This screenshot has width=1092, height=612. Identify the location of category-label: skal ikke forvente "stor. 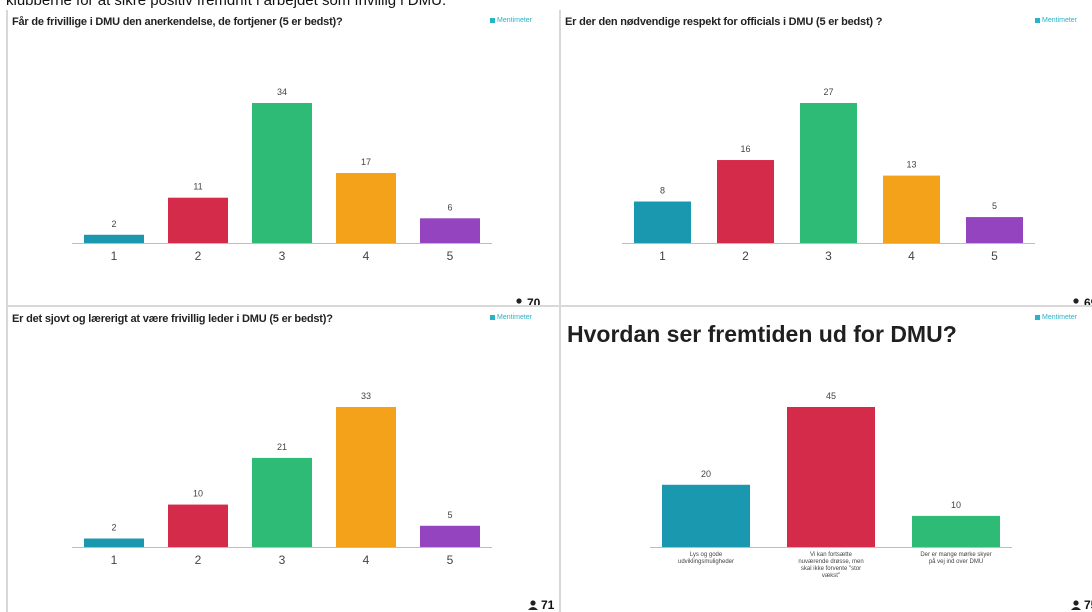
(831, 569).